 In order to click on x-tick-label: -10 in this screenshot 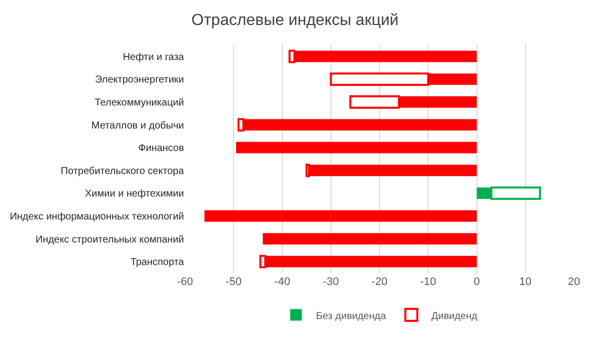, I will do `click(428, 282)`.